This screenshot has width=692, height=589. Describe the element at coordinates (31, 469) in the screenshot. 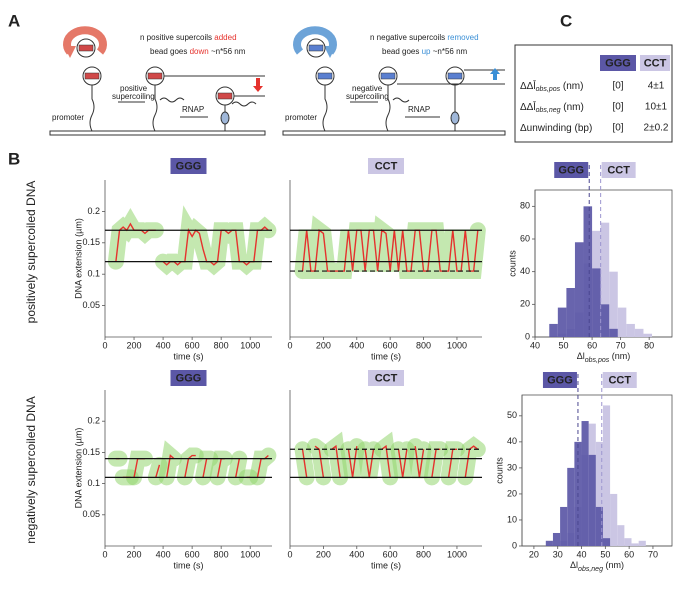

I see `row-label: negatively supercoiled DNA` at that location.